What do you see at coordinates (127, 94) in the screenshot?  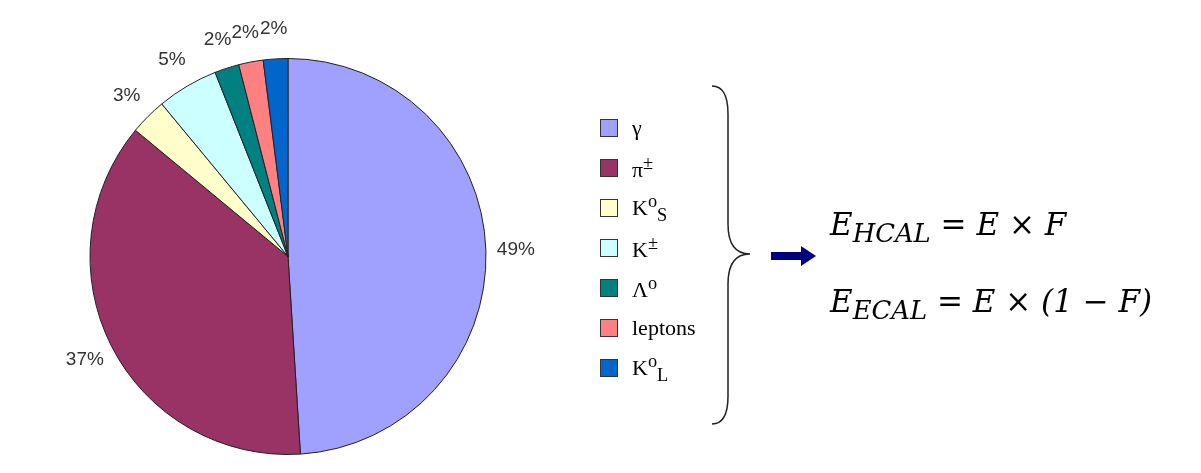 I see `data-label: 3%` at bounding box center [127, 94].